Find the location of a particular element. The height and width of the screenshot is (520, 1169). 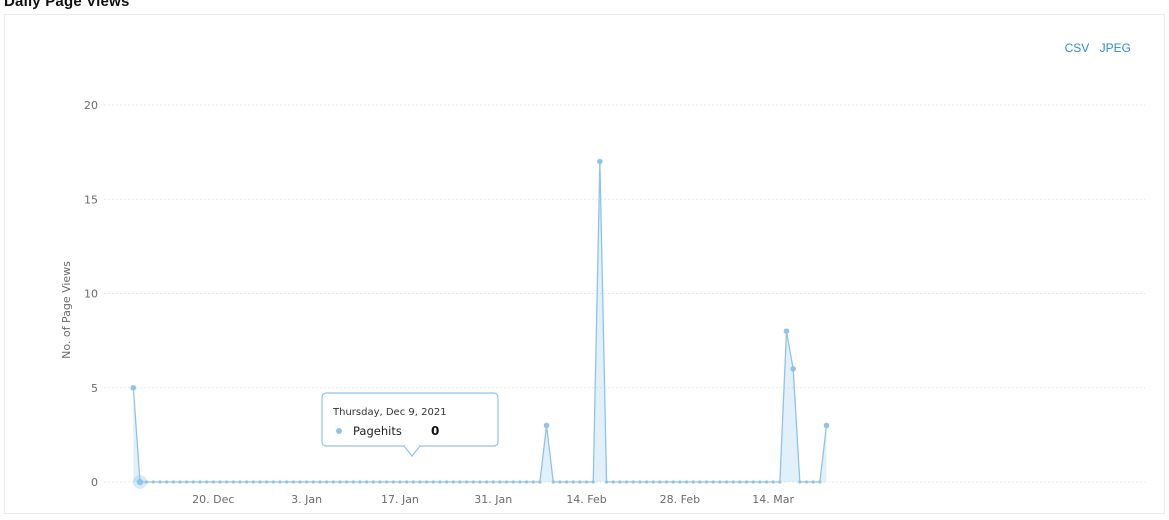

jpeg-export-link: JPEG is located at coordinates (1115, 48).